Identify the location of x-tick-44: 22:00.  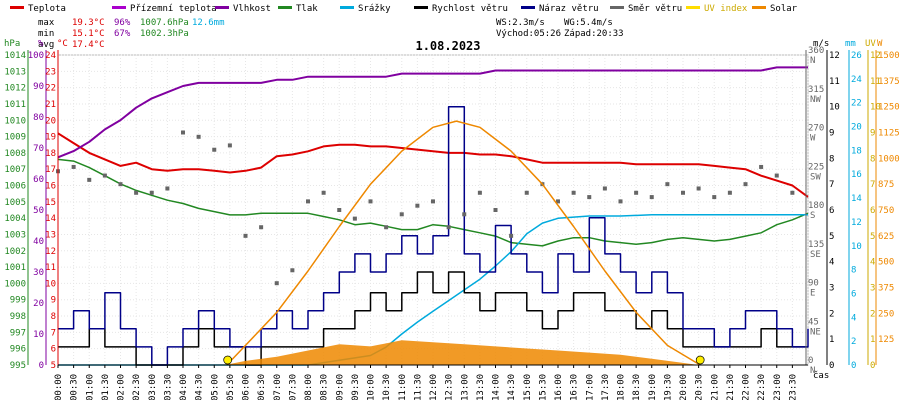
(747, 387).